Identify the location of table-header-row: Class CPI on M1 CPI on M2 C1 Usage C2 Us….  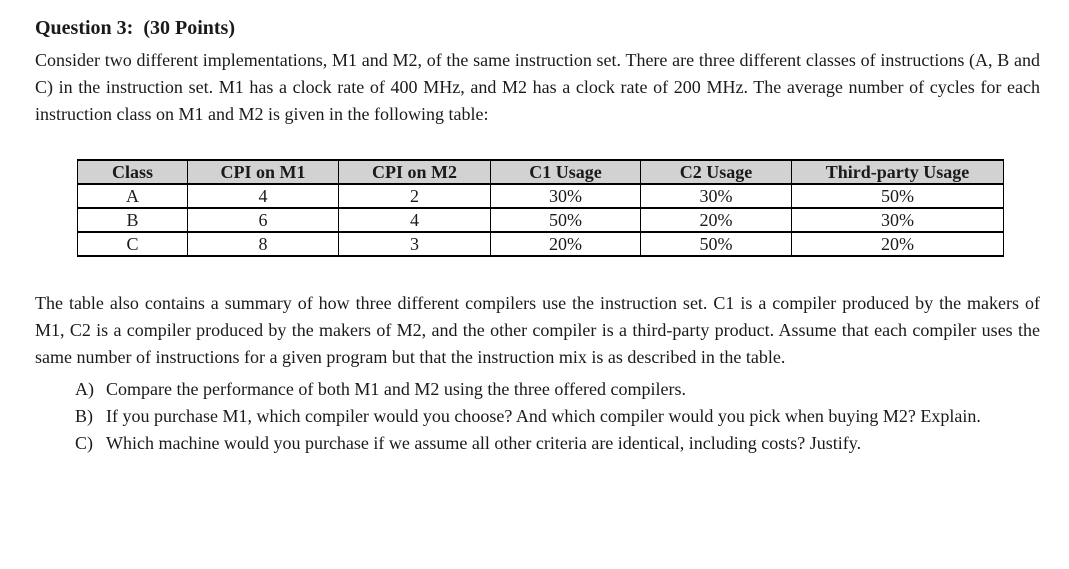
(540, 172).